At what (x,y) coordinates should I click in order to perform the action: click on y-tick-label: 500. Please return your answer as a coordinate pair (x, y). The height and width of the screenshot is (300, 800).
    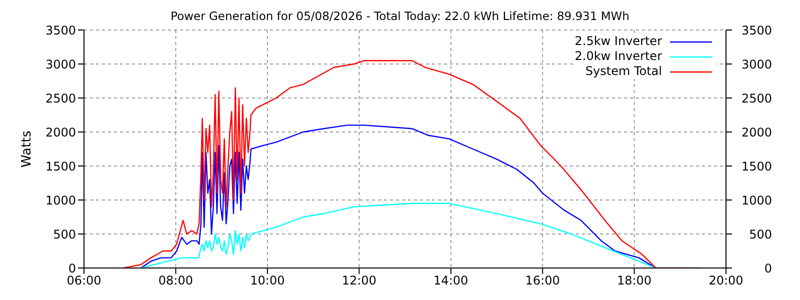
    Looking at the image, I should click on (64, 234).